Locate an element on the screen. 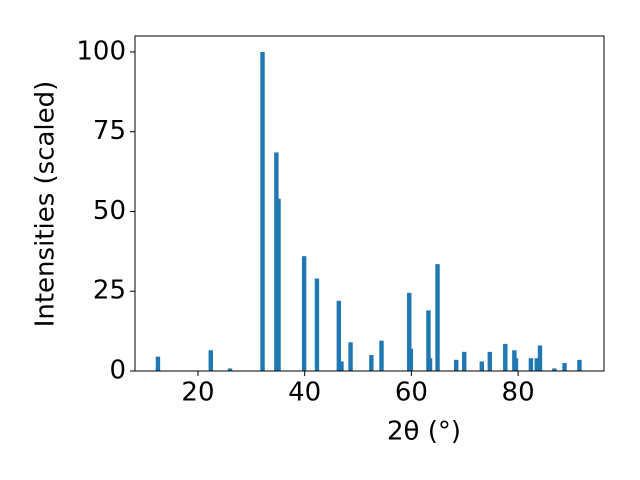 Image resolution: width=640 pixels, height=480 pixels. y-tick-label: 100 is located at coordinates (101, 51).